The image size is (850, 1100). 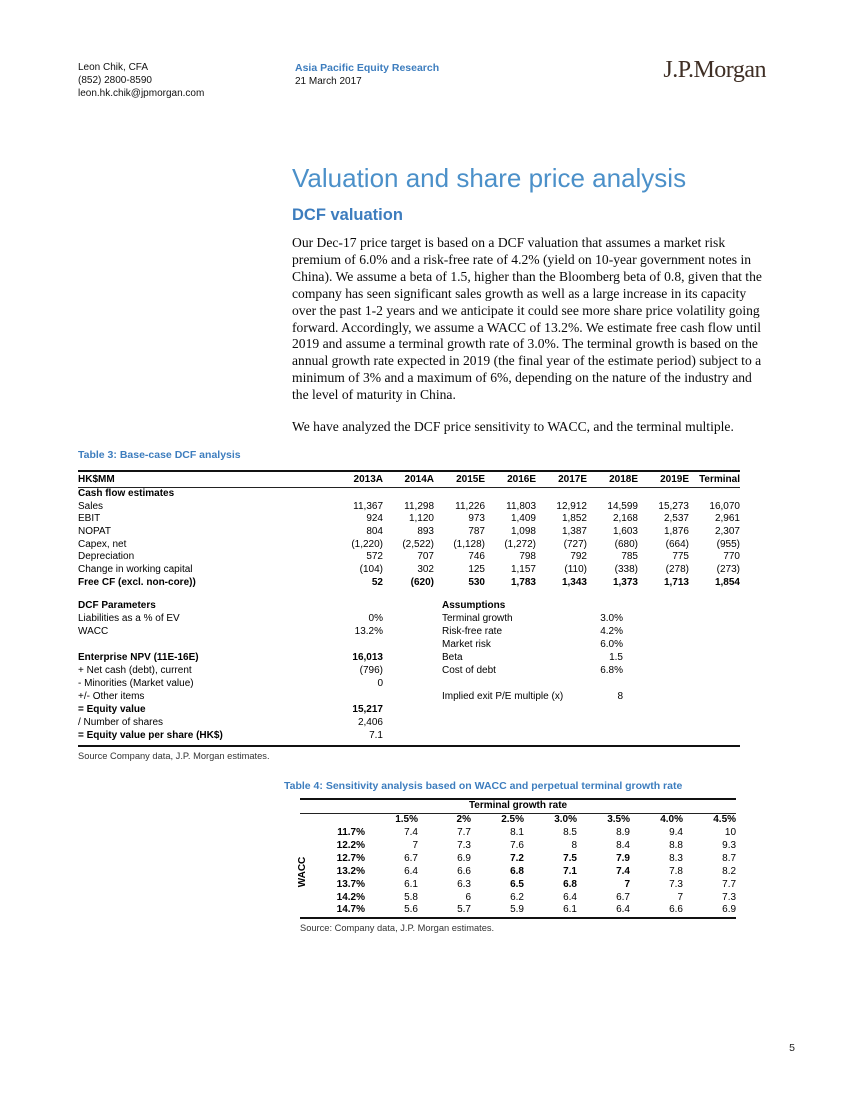 What do you see at coordinates (332, 819) in the screenshot?
I see `corner-cell` at bounding box center [332, 819].